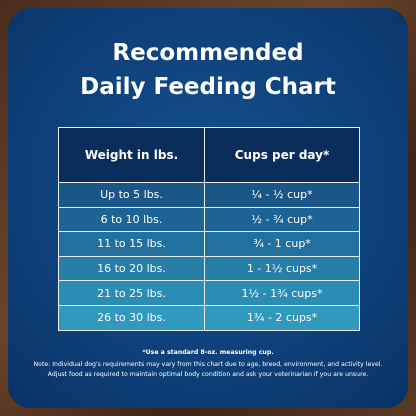  What do you see at coordinates (282, 318) in the screenshot?
I see `table-cell: 1¾ - 2 cups*` at bounding box center [282, 318].